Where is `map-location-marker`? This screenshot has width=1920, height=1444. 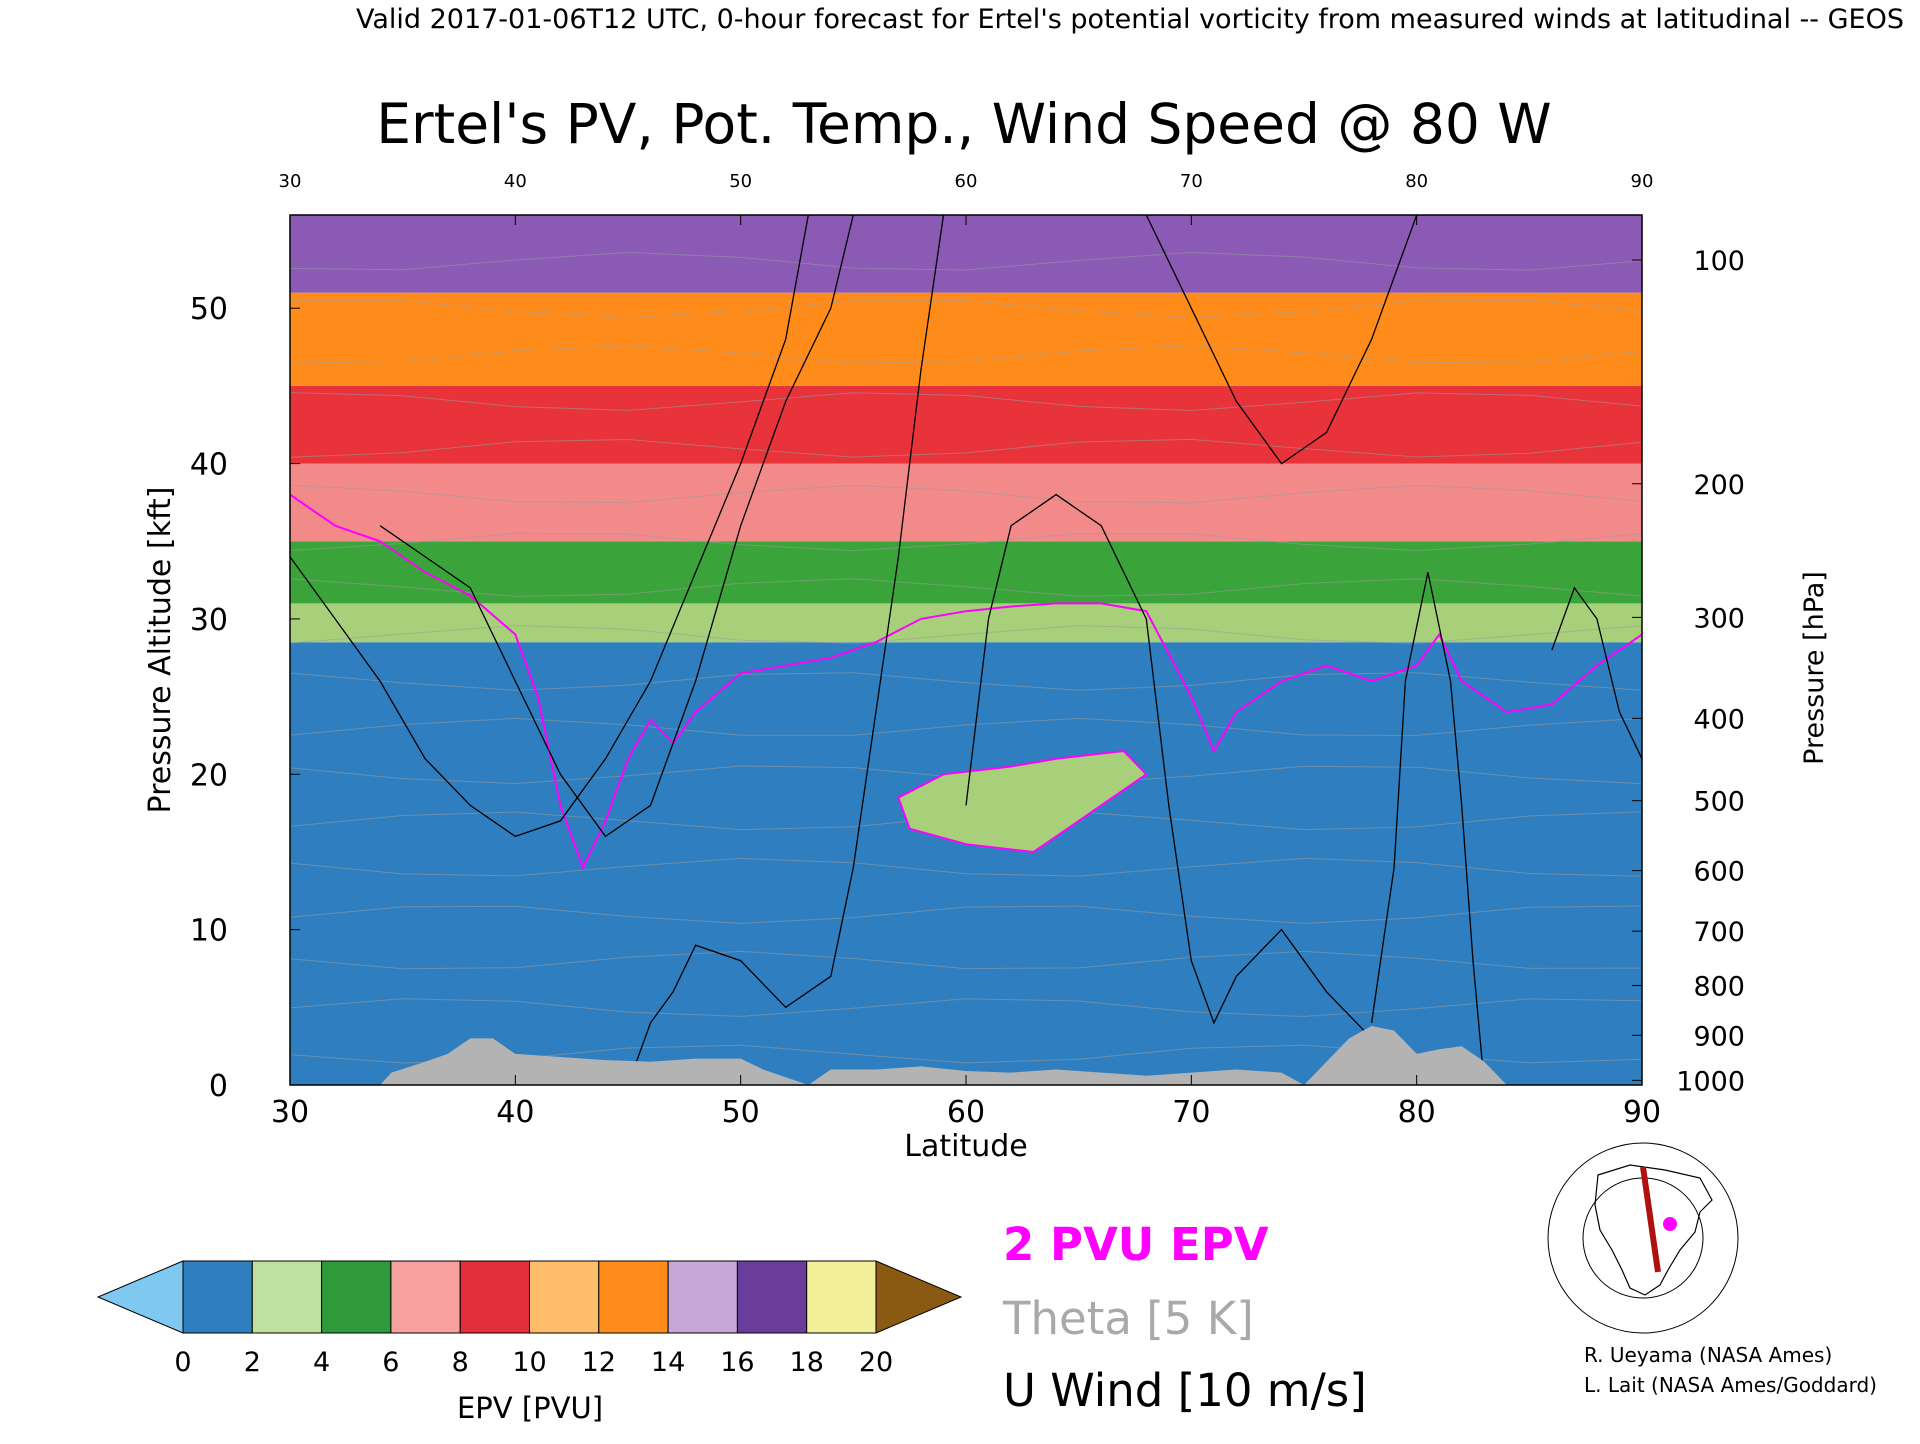 map-location-marker is located at coordinates (1670, 1224).